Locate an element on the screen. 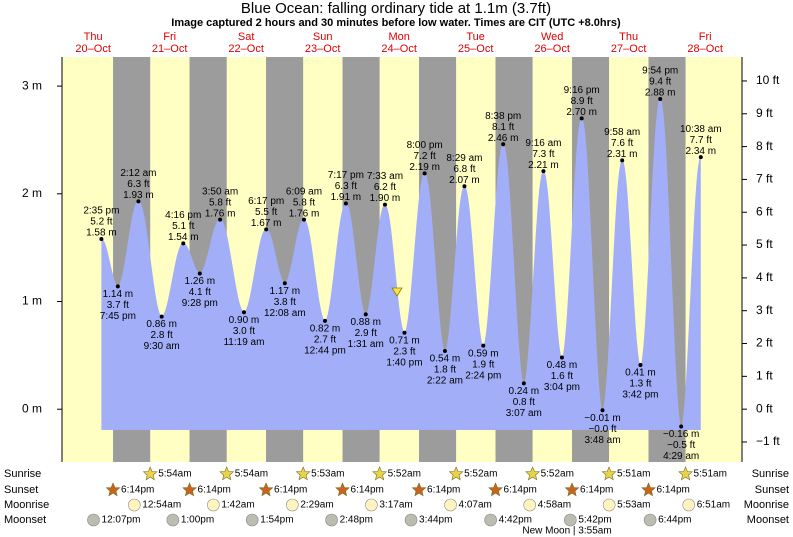  moonrise-icon is located at coordinates (292, 505).